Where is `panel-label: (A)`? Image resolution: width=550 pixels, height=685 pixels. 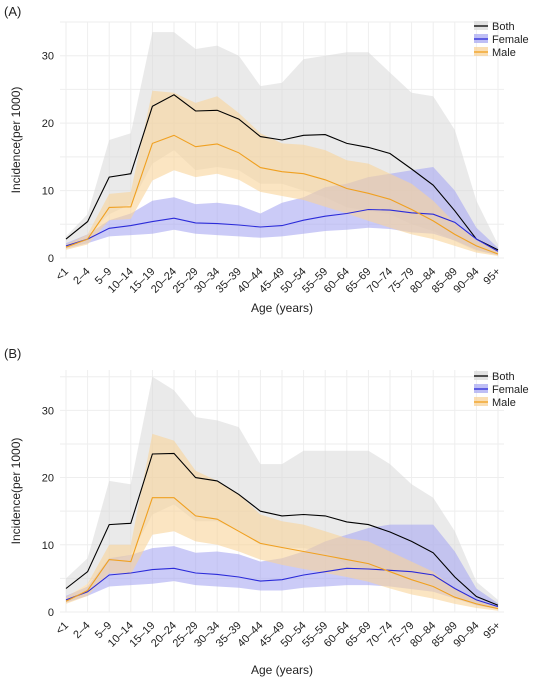 panel-label: (A) is located at coordinates (12, 11).